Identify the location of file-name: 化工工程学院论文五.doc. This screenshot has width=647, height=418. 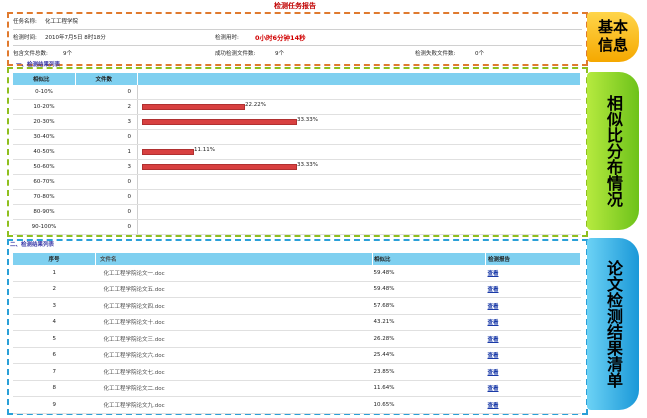
(234, 289).